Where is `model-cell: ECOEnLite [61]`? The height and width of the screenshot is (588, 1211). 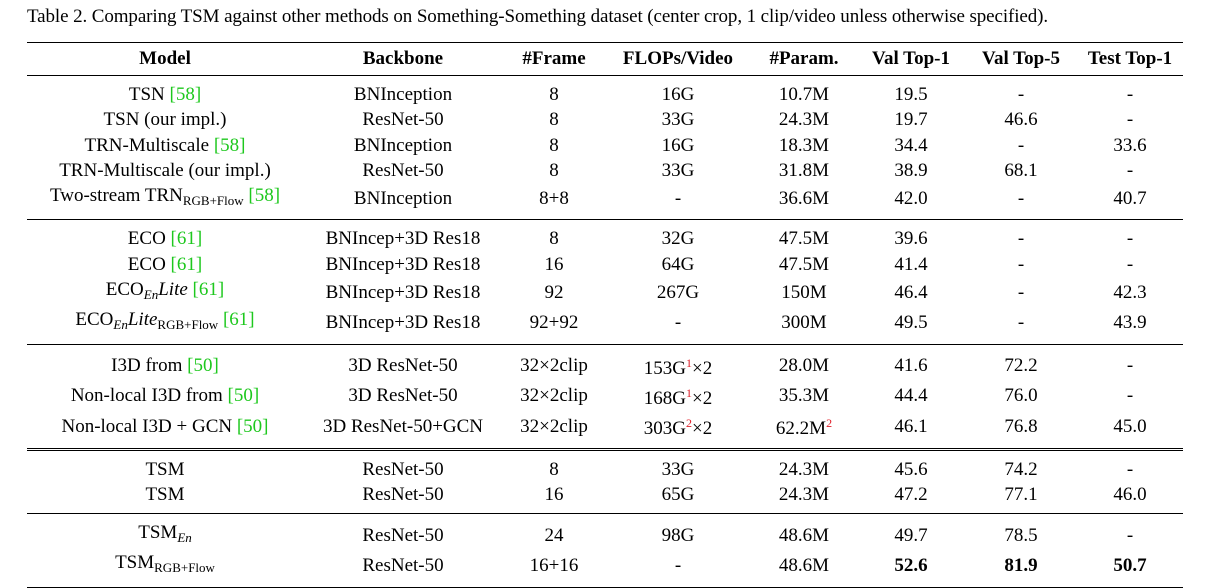
model-cell: ECOEnLite [61] is located at coordinates (165, 292).